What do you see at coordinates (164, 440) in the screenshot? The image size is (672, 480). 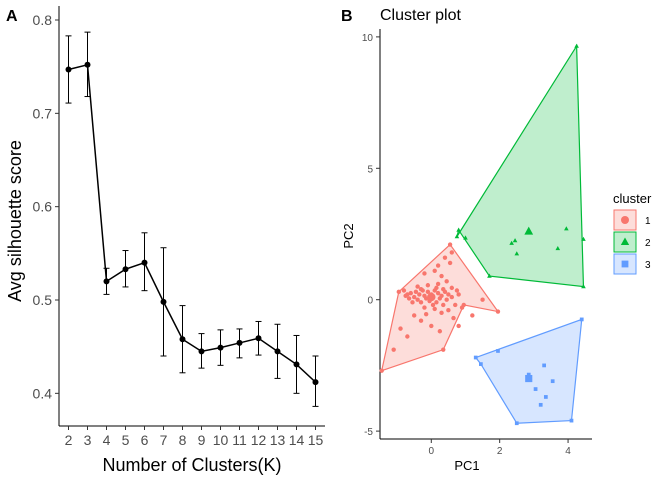 I see `silhouette-x-tick-label: 7` at bounding box center [164, 440].